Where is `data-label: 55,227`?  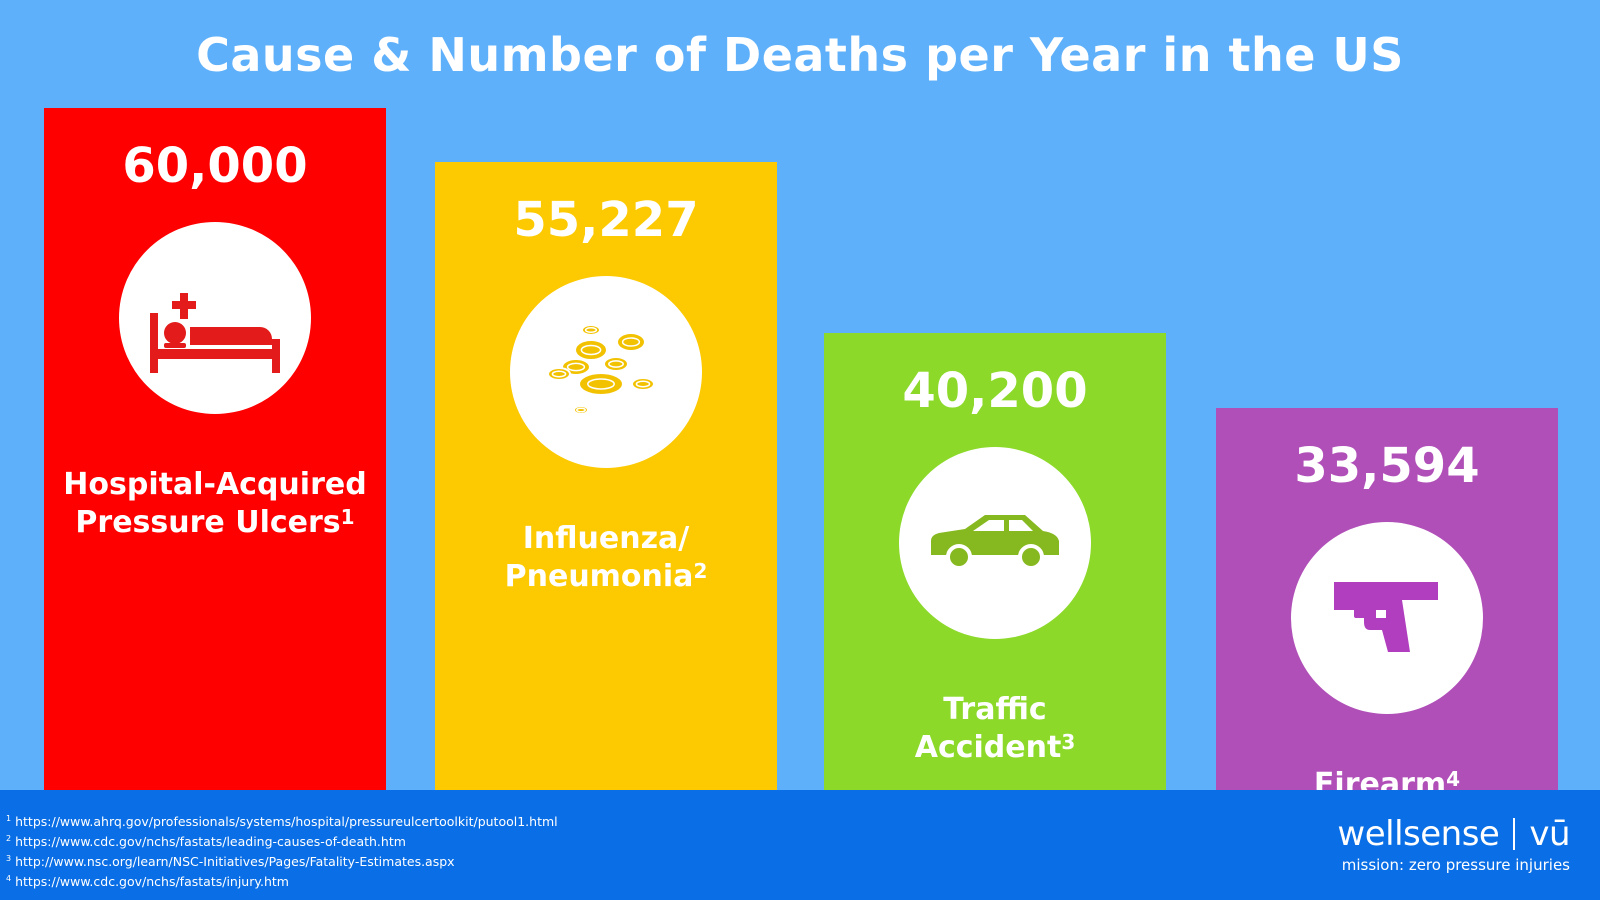
data-label: 55,227 is located at coordinates (606, 220).